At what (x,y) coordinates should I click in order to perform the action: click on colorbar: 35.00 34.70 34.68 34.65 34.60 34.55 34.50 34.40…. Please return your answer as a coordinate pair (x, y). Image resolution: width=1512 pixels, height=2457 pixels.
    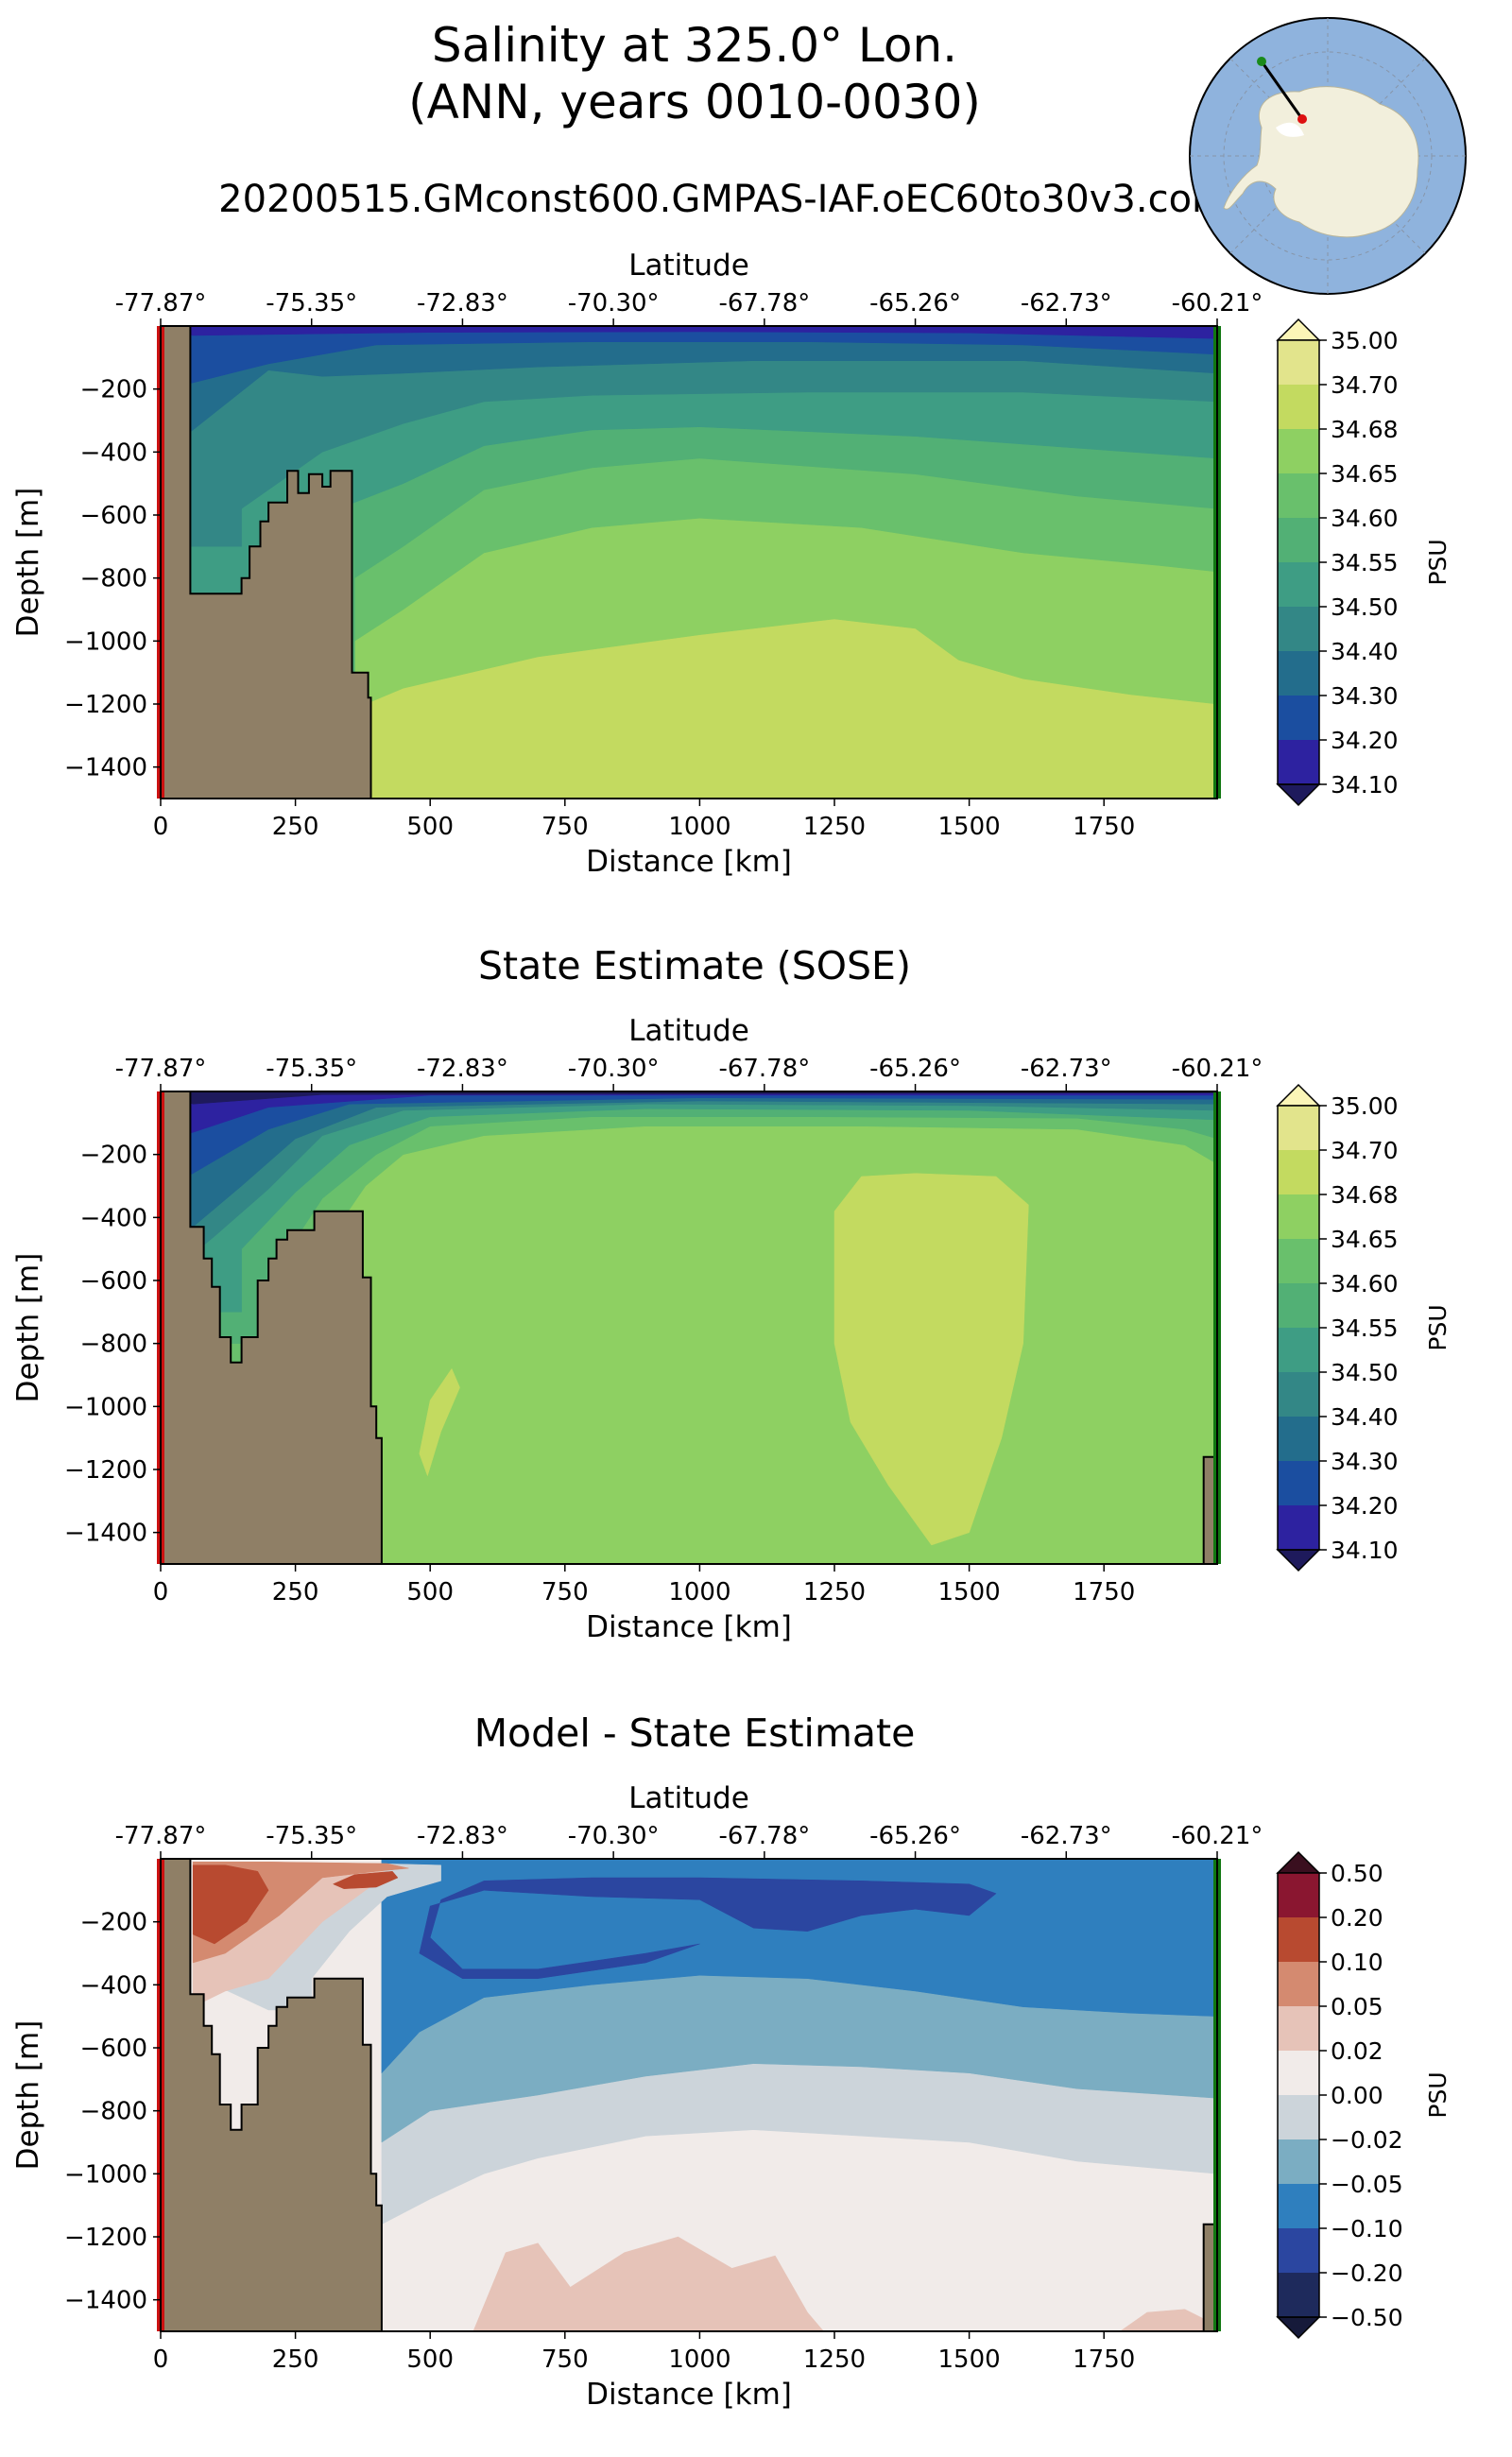
    Looking at the image, I should click on (1364, 1327).